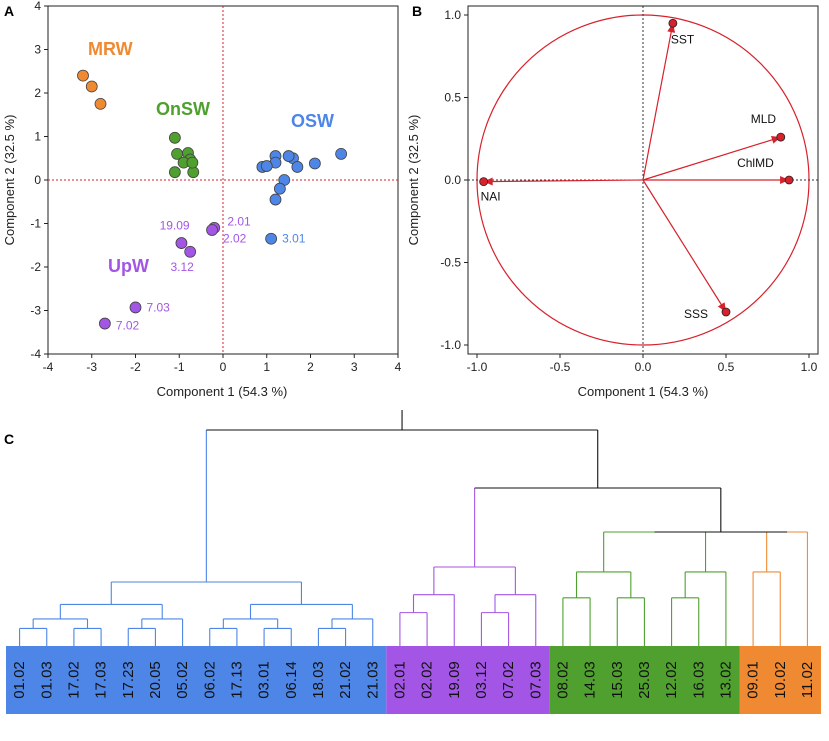 The height and width of the screenshot is (741, 829). What do you see at coordinates (318, 680) in the screenshot?
I see `leaf-label: 18.03` at bounding box center [318, 680].